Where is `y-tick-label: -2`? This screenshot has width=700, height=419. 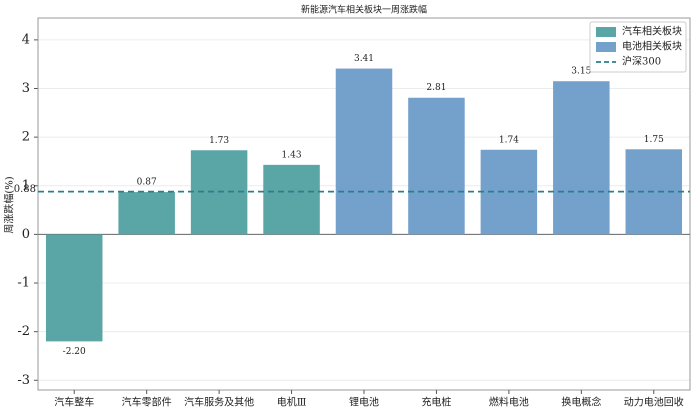 y-tick-label: -2 is located at coordinates (23, 331).